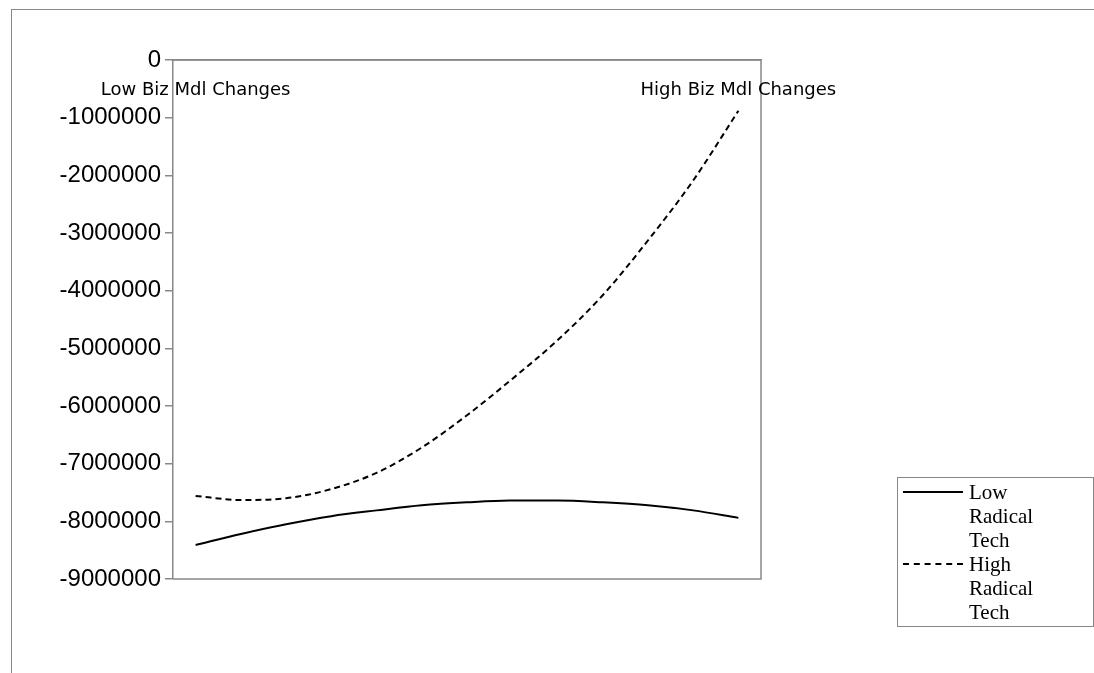  I want to click on x-tick-label: High Biz Mdl Changes, so click(738, 88).